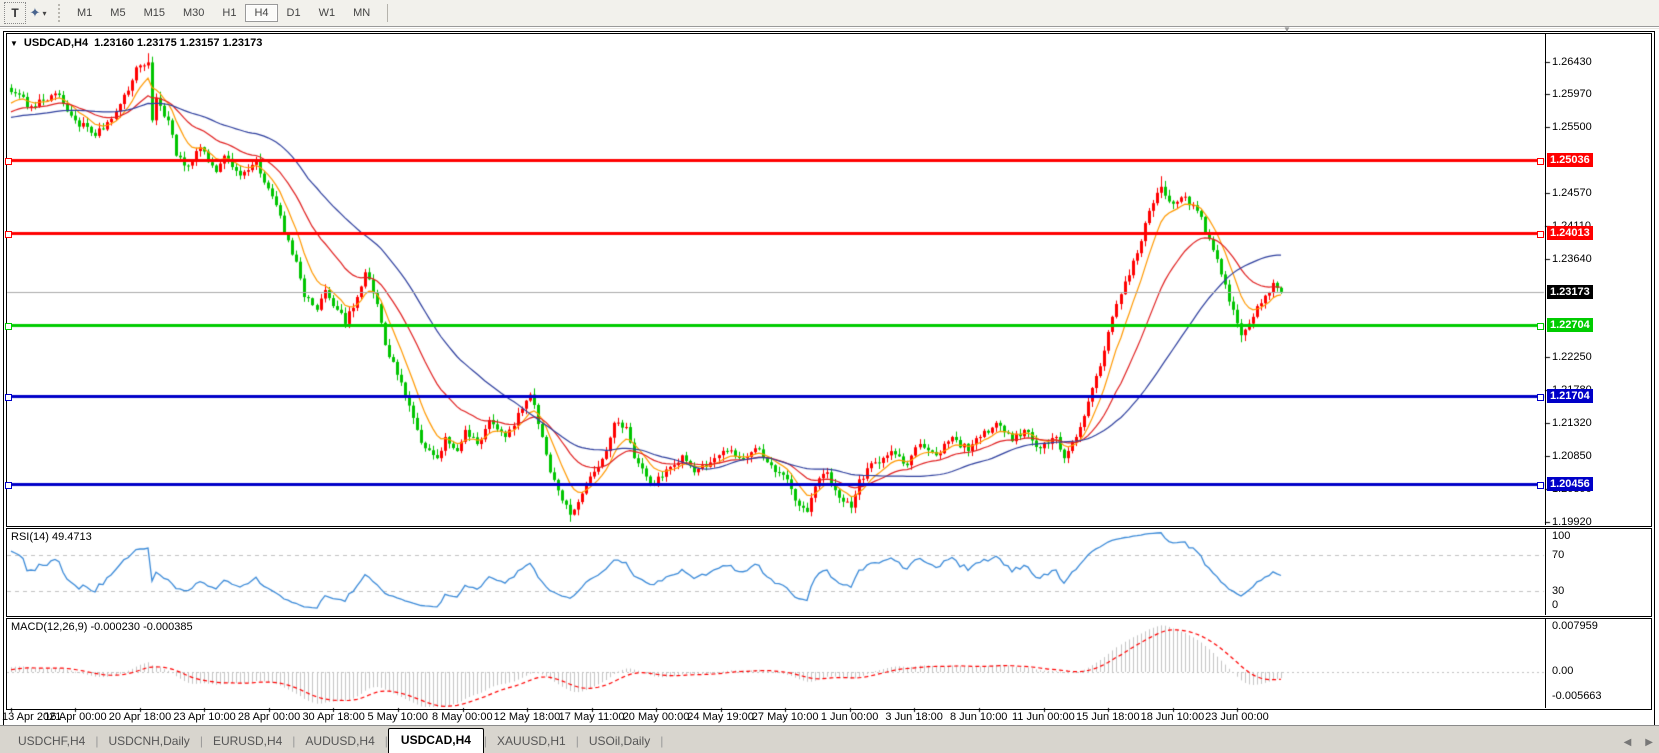  Describe the element at coordinates (1572, 94) in the screenshot. I see `price-axis-tick: 1.25970` at that location.